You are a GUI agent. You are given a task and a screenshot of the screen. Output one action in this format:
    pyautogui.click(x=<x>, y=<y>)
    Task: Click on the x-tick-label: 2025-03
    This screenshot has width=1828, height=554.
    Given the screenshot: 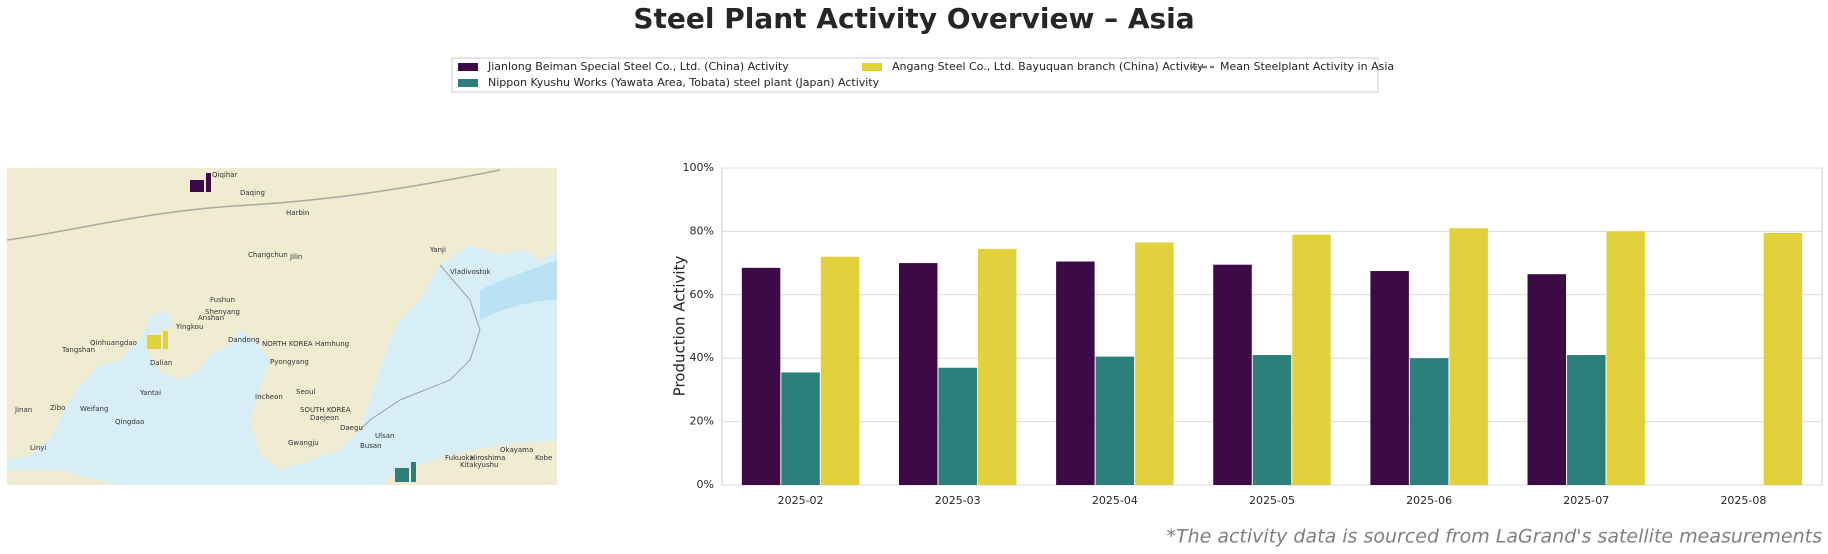 What is the action you would take?
    pyautogui.click(x=958, y=500)
    